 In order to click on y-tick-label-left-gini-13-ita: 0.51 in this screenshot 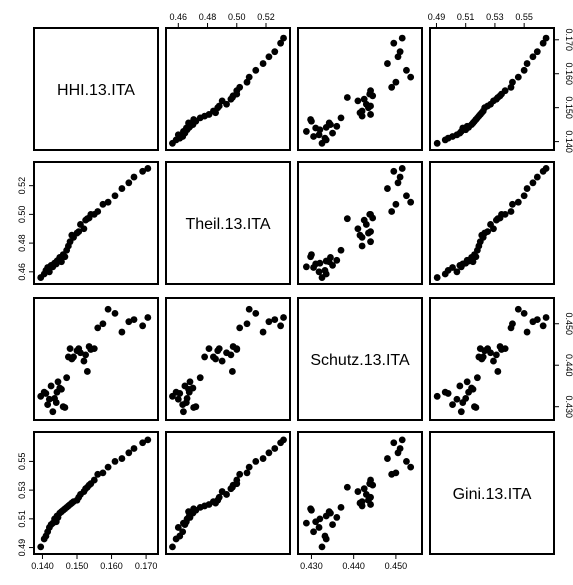, I will do `click(22, 519)`.